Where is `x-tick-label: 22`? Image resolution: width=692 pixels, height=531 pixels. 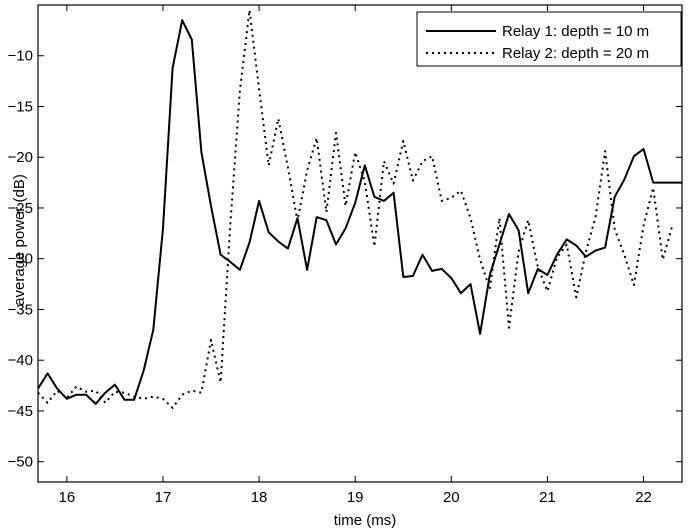
x-tick-label: 22 is located at coordinates (643, 497).